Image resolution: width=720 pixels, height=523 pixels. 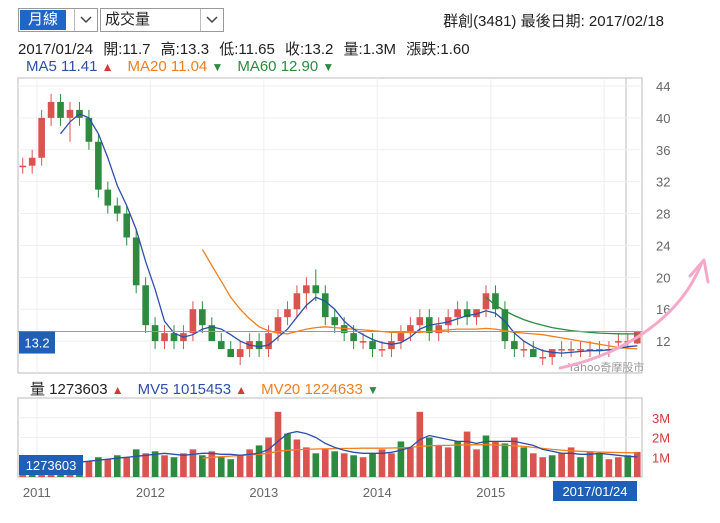 I want to click on ma60-line, so click(x=561, y=315).